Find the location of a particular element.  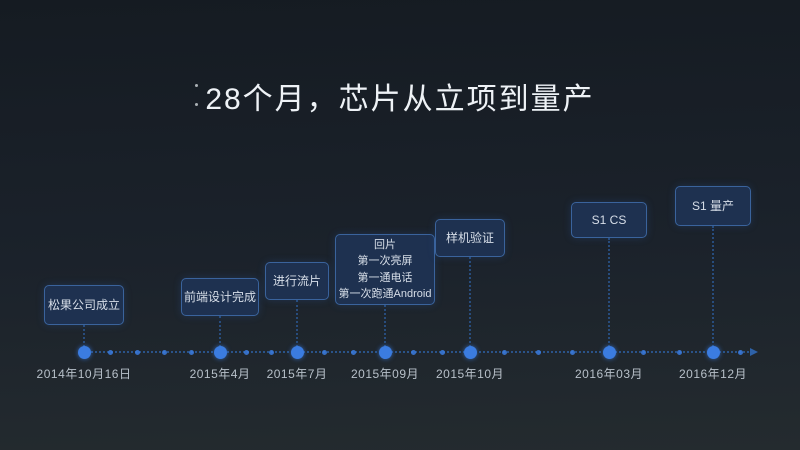

milestone-box: 松果公司成立 is located at coordinates (84, 305).